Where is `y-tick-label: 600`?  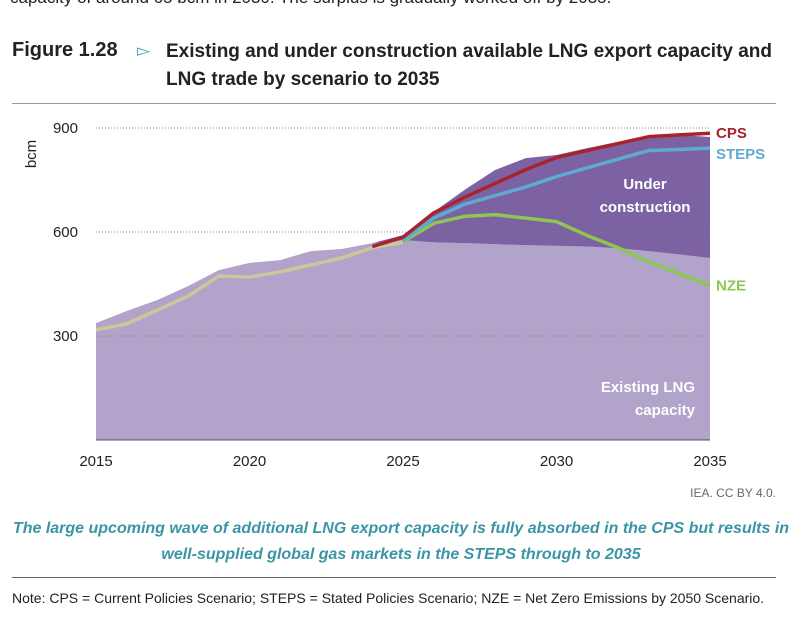 y-tick-label: 600 is located at coordinates (65, 232).